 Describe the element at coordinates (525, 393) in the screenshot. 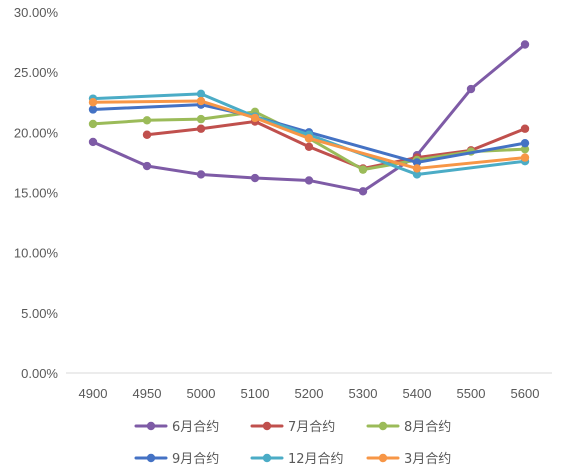

I see `x-tick-label: 5600` at that location.